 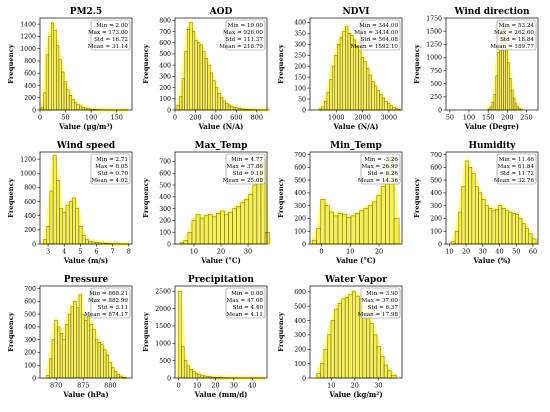 I want to click on y-tick-label: 400, so click(x=165, y=197).